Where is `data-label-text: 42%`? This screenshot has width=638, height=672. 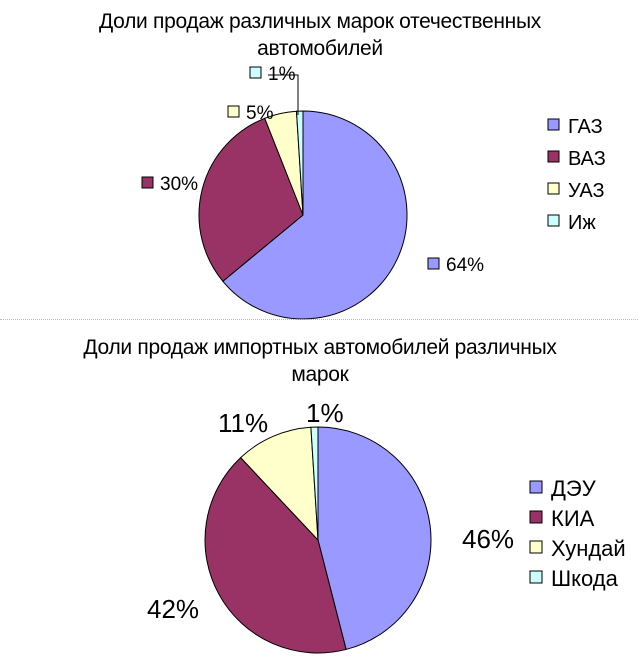
data-label-text: 42% is located at coordinates (173, 609).